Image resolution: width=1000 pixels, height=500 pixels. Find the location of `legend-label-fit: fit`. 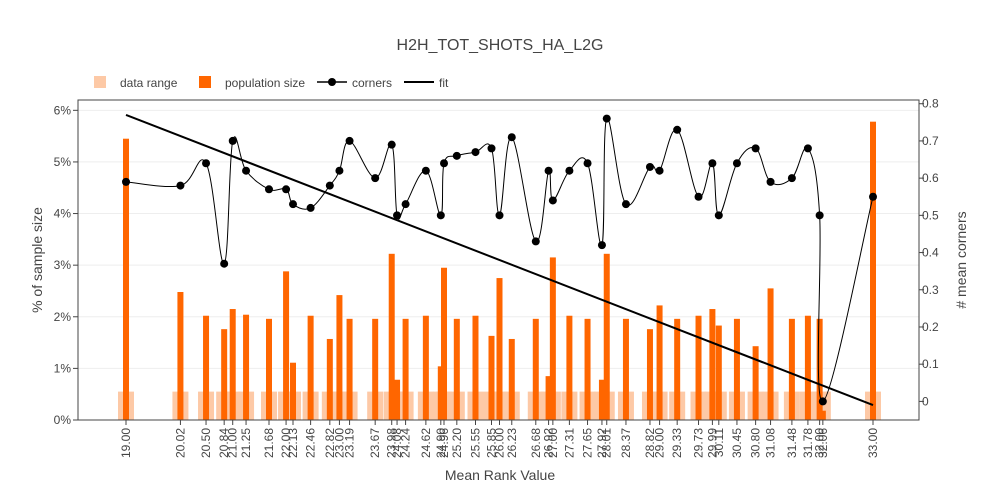

legend-label-fit: fit is located at coordinates (444, 83).